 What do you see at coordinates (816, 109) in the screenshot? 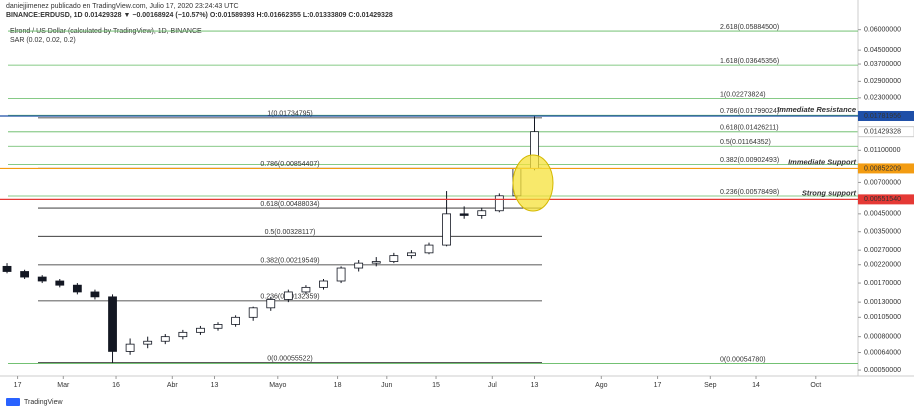
I see `price-note: Immediate Resistance` at bounding box center [816, 109].